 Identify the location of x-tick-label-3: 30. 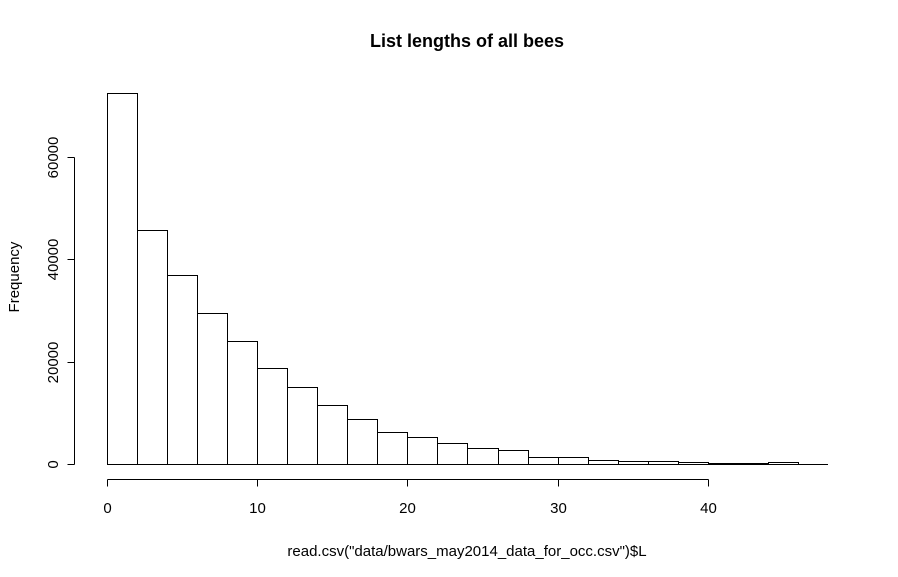
(558, 508).